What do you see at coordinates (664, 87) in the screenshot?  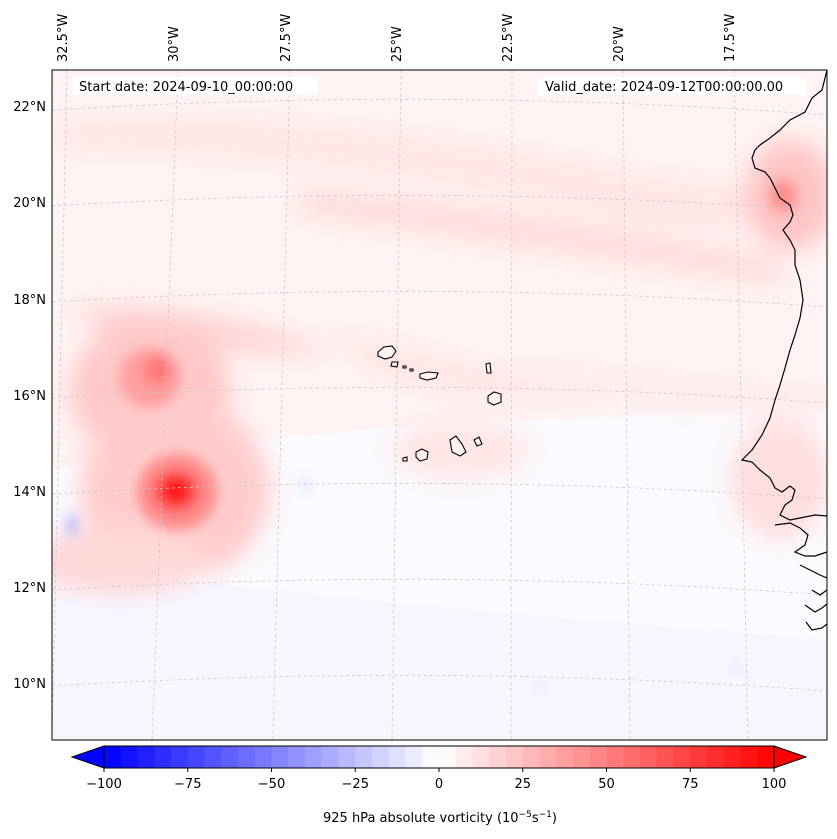 I see `valid-date-label: Valid_date: 2024-09-12T00:00:00.00` at bounding box center [664, 87].